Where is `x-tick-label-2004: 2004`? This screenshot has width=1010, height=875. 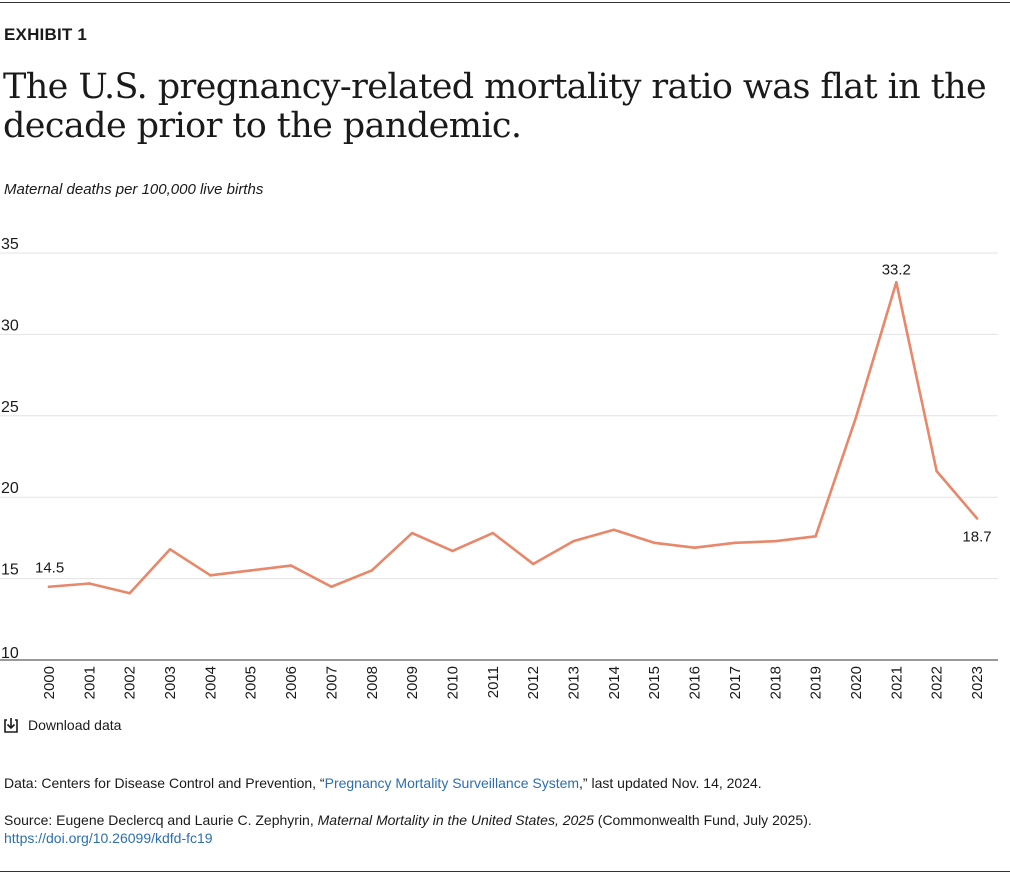 x-tick-label-2004: 2004 is located at coordinates (210, 682).